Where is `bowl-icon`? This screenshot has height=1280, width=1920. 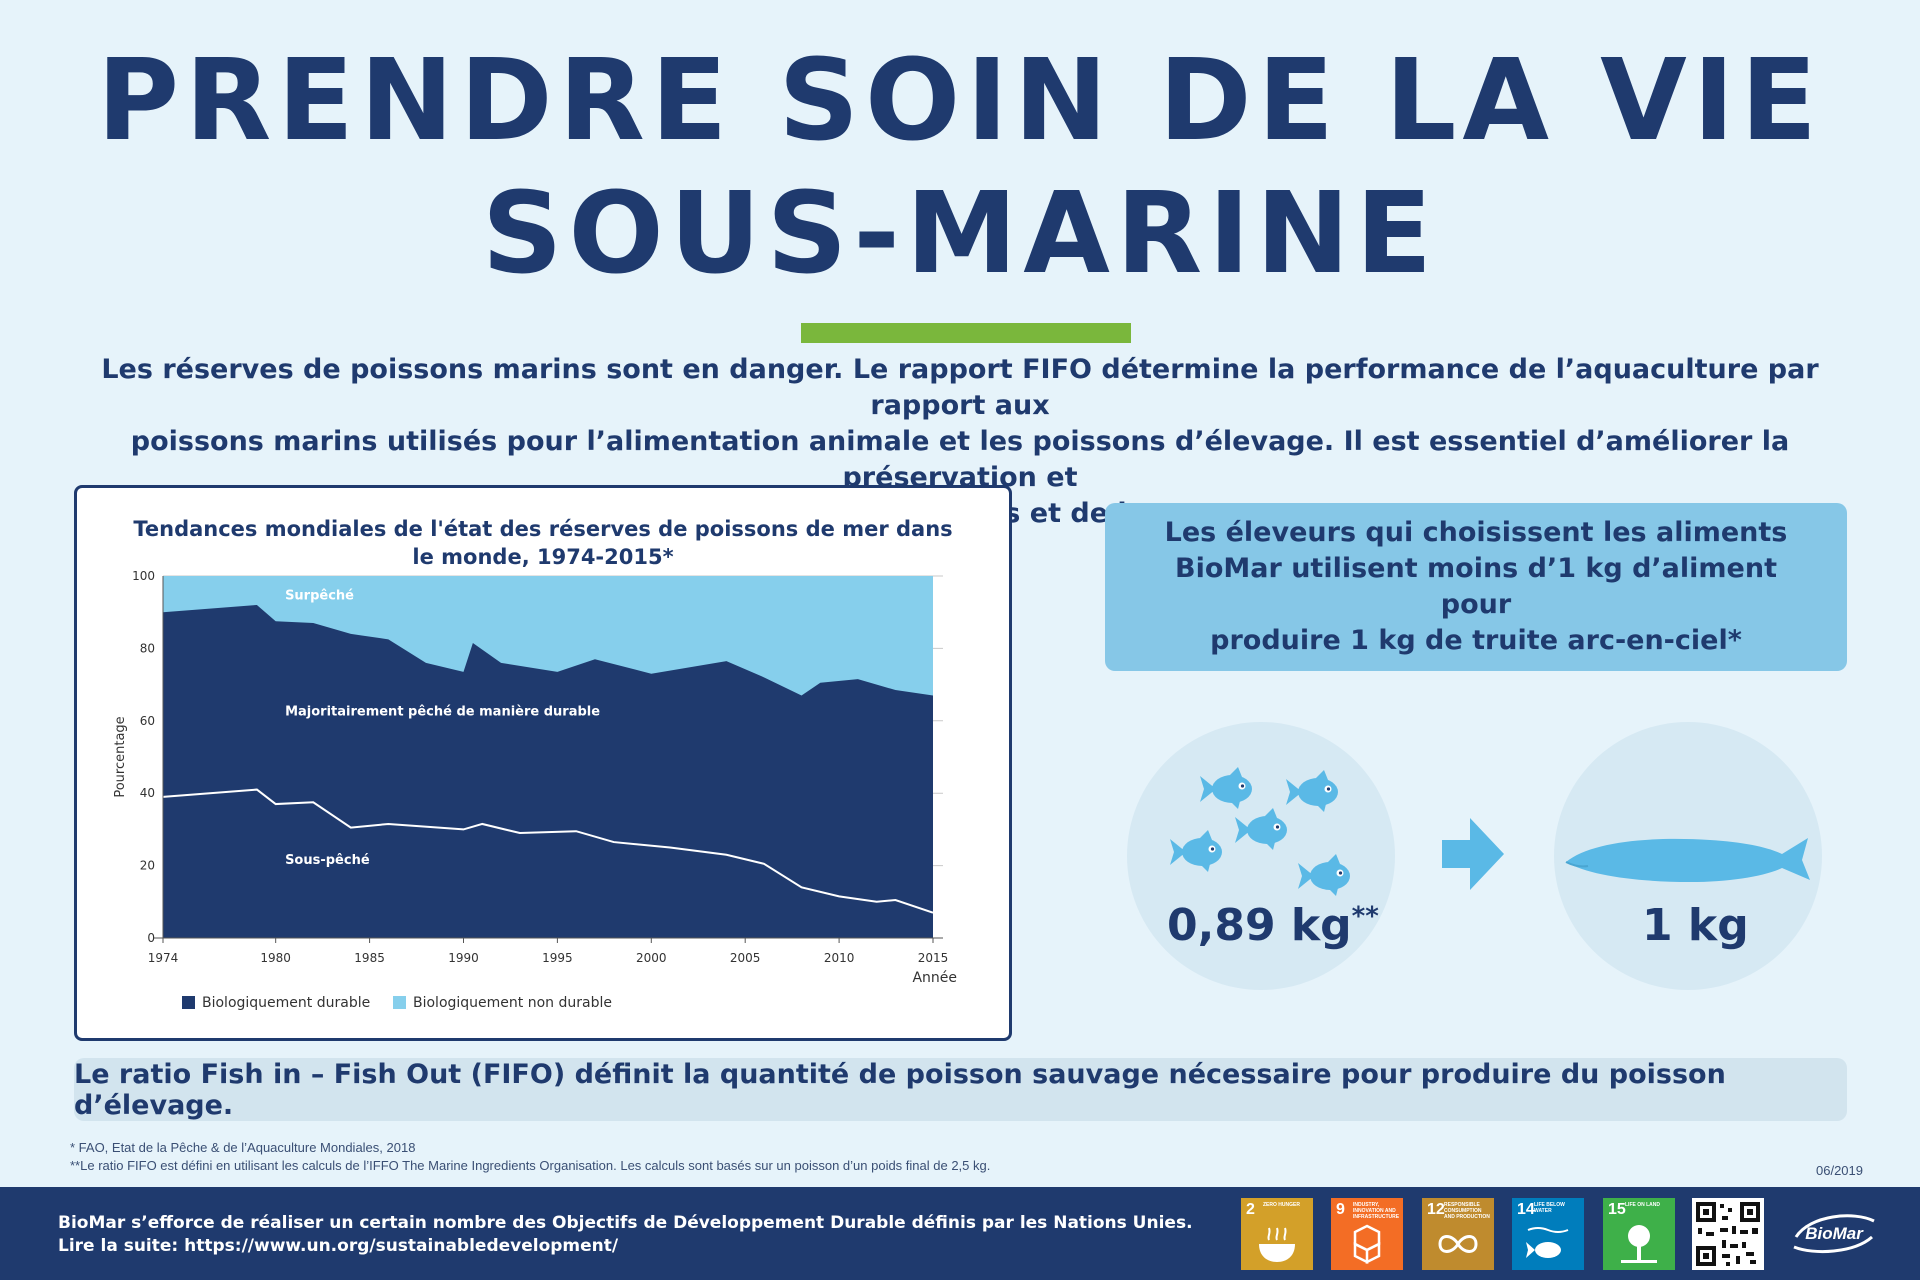 bowl-icon is located at coordinates (1277, 1244).